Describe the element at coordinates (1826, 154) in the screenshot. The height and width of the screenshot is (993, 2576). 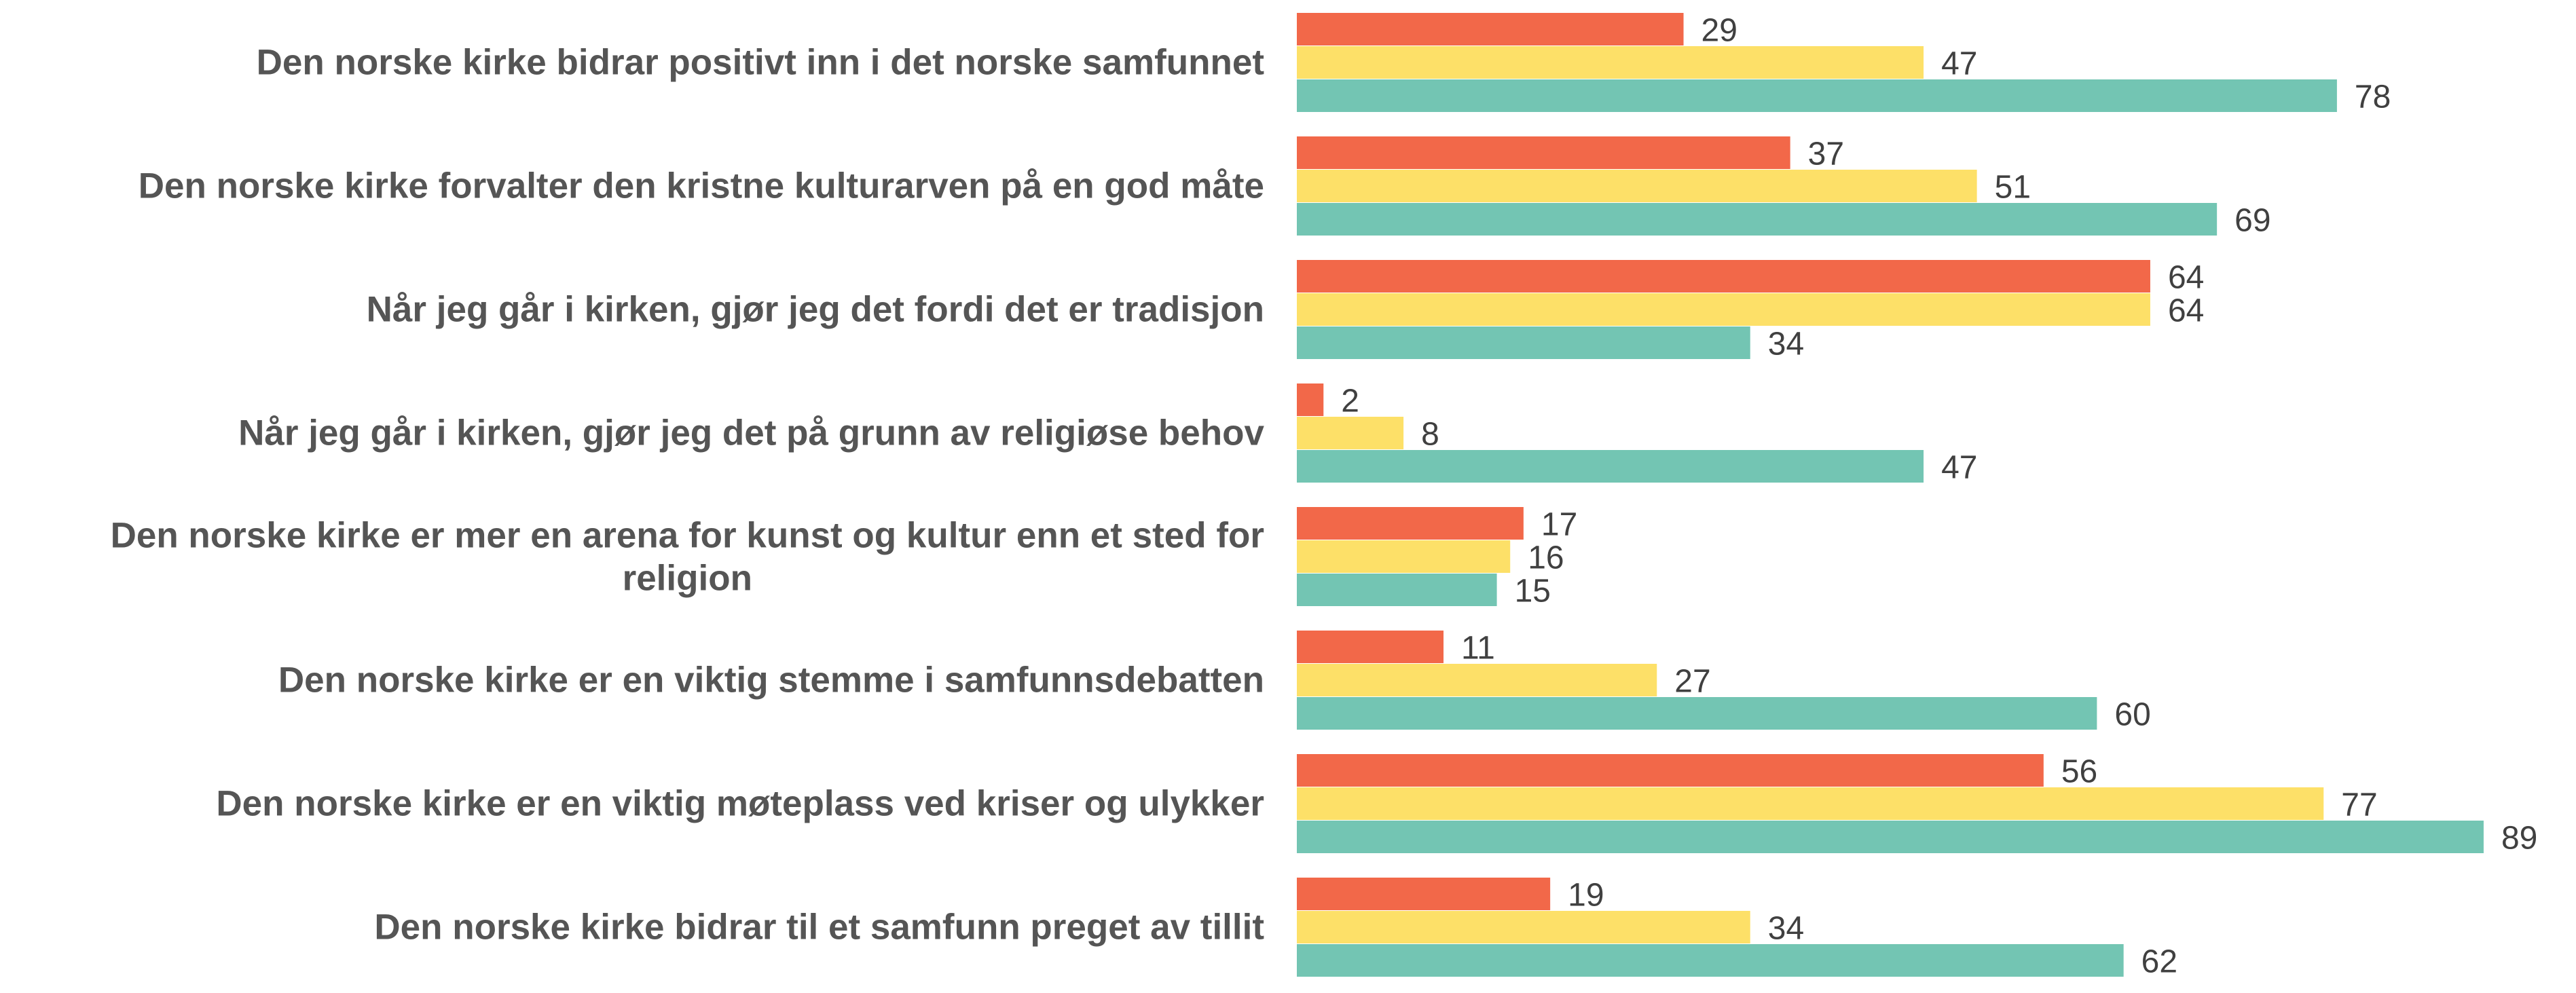
I see `data-label: 37` at that location.